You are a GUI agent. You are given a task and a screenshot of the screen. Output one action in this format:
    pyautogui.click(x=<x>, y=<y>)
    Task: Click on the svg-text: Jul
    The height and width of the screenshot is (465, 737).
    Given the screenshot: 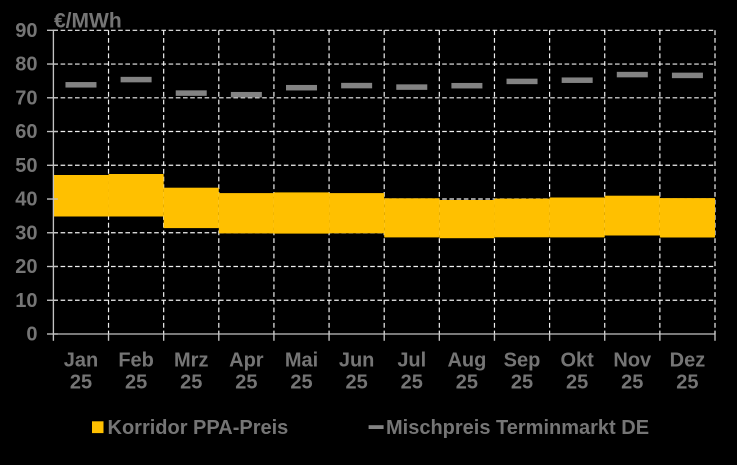 What is the action you would take?
    pyautogui.click(x=411, y=360)
    